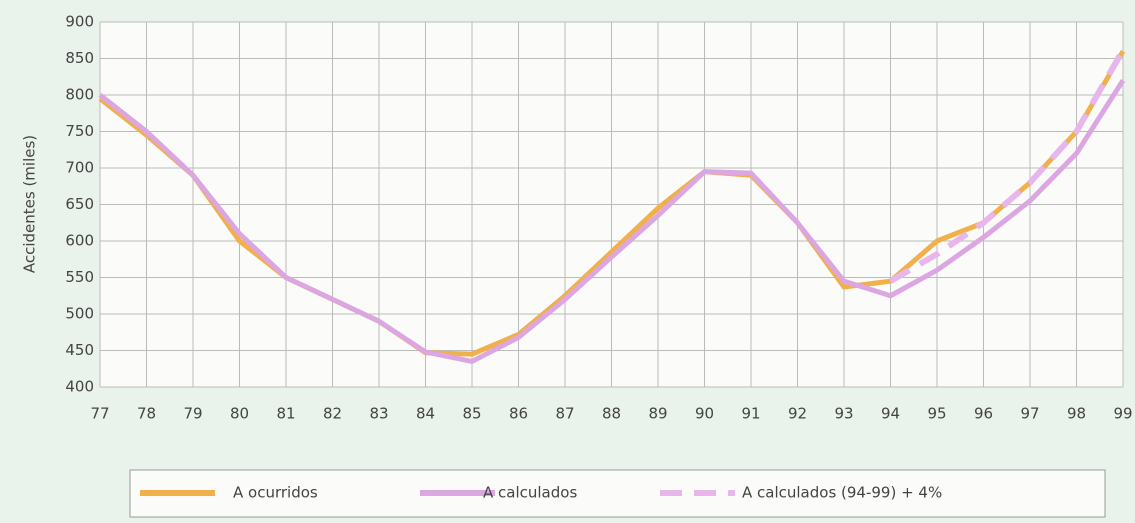 This screenshot has width=1135, height=523. What do you see at coordinates (1007, 166) in the screenshot?
I see `series-line` at bounding box center [1007, 166].